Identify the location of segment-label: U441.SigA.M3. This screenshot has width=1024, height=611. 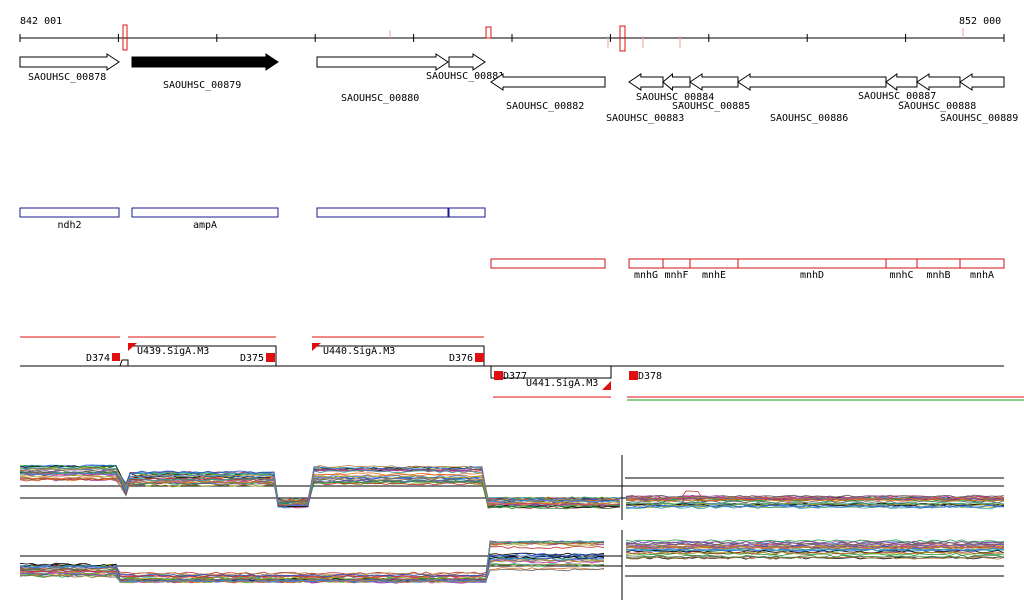
(562, 383).